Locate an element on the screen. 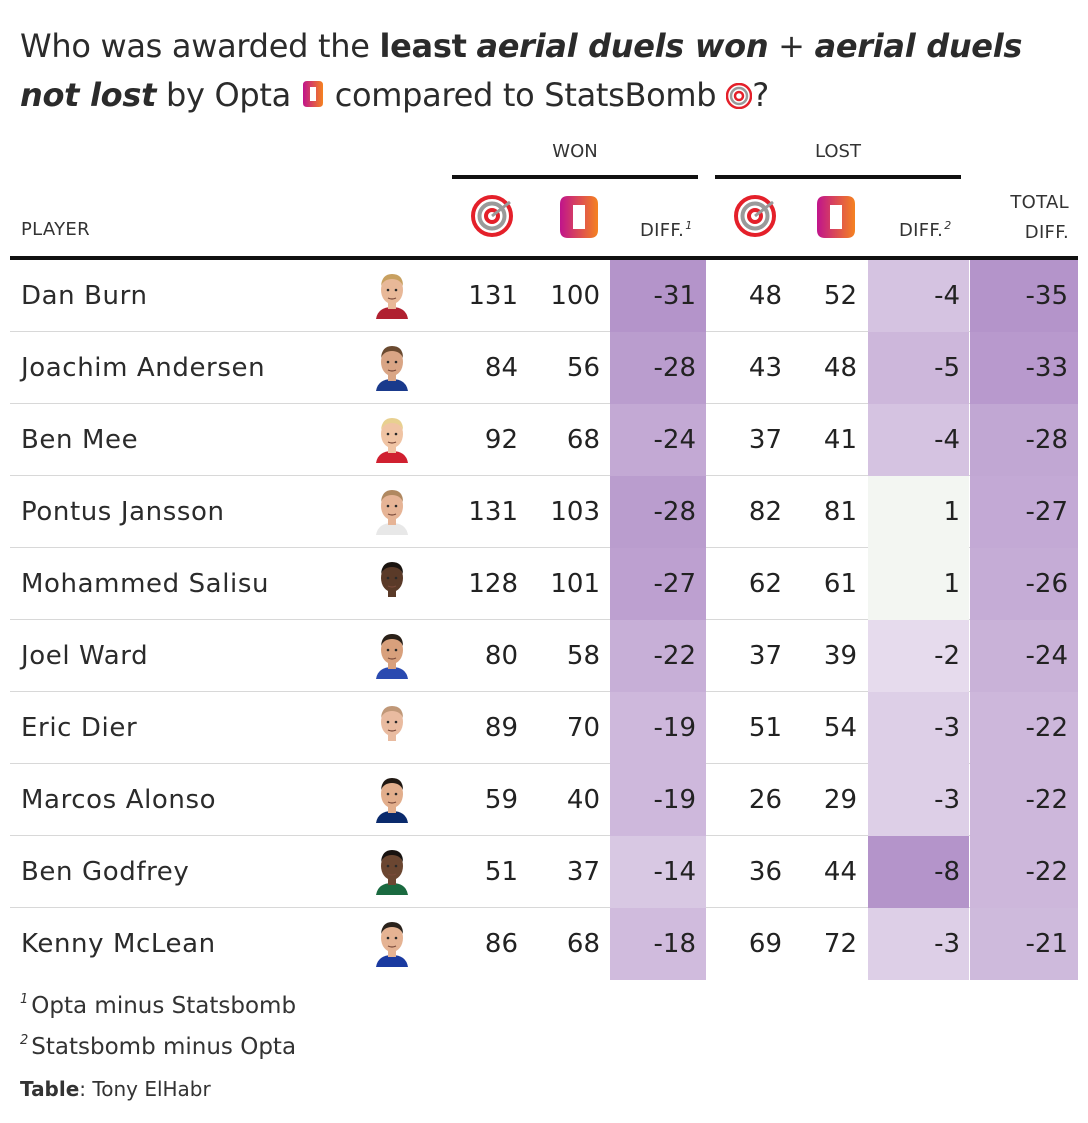  player-name: Mohammed Salisu is located at coordinates (145, 584).